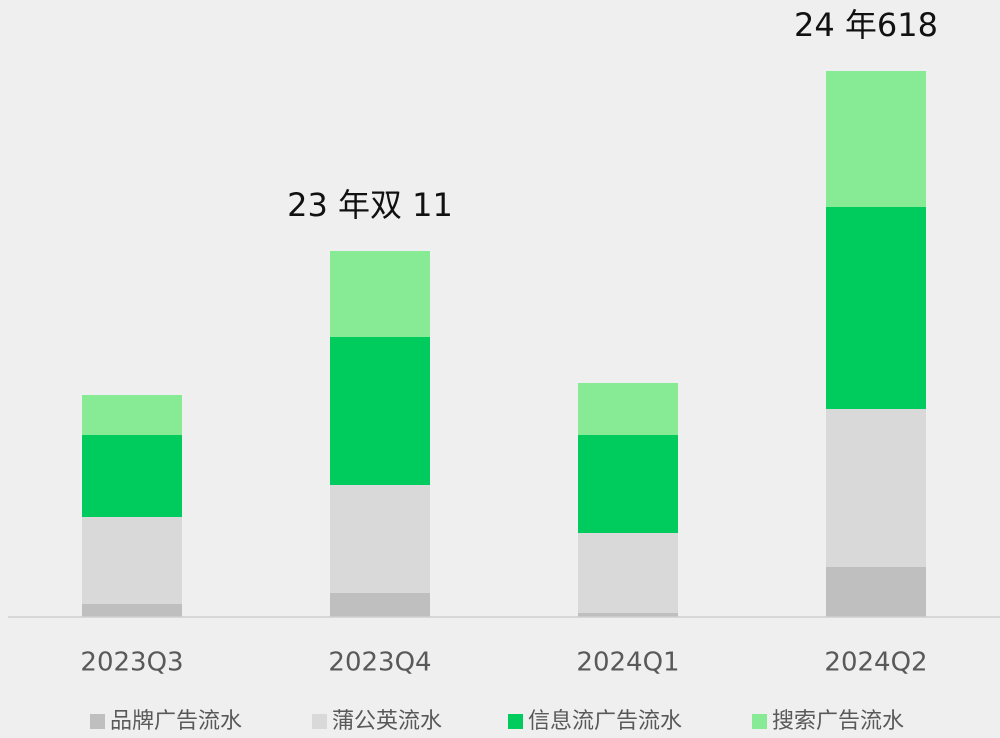 This screenshot has width=1000, height=738. What do you see at coordinates (387, 721) in the screenshot?
I see `legend-label: 蒲公英流水` at bounding box center [387, 721].